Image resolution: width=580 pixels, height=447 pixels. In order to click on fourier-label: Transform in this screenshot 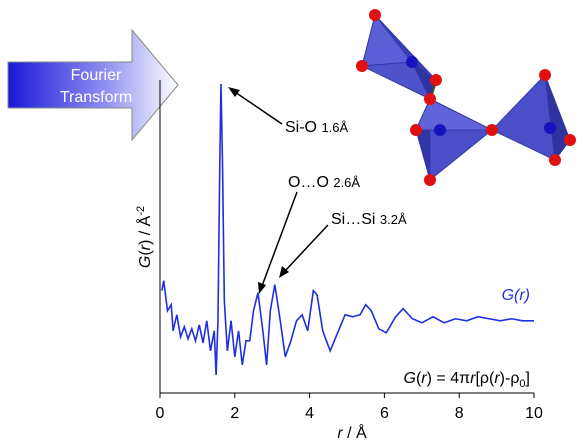, I will do `click(96, 97)`.